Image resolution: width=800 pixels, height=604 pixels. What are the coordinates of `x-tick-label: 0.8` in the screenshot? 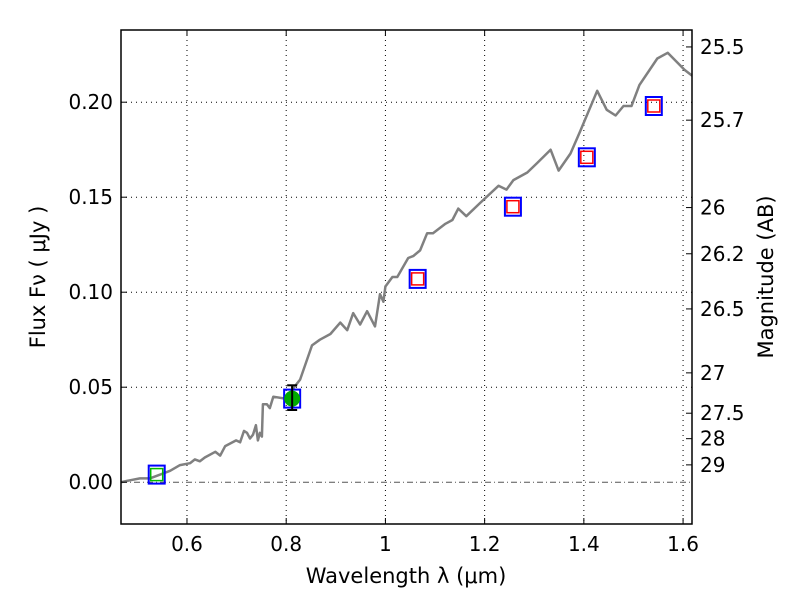 It's located at (286, 544).